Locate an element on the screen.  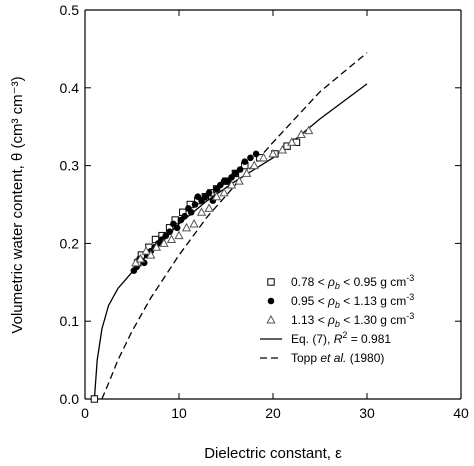
y-axis-title: Volumetric water content, θ (cm³ cm⁻³) is located at coordinates (17, 204).